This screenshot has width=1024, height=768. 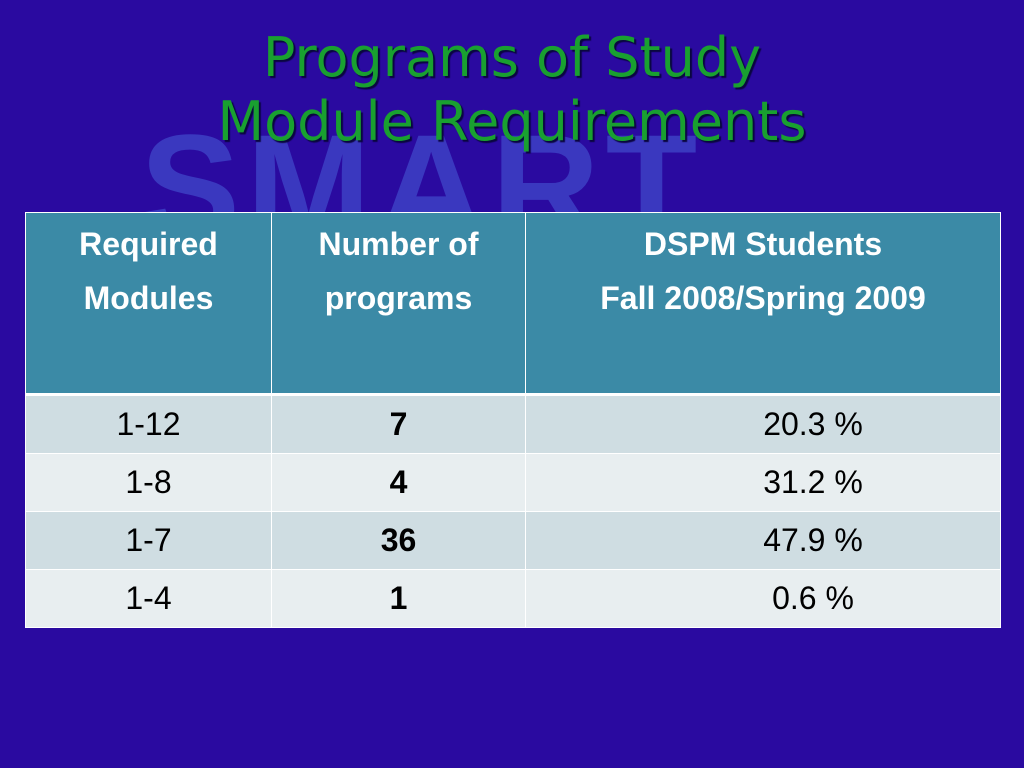 I want to click on modules-cell: 1-7, so click(x=148, y=540).